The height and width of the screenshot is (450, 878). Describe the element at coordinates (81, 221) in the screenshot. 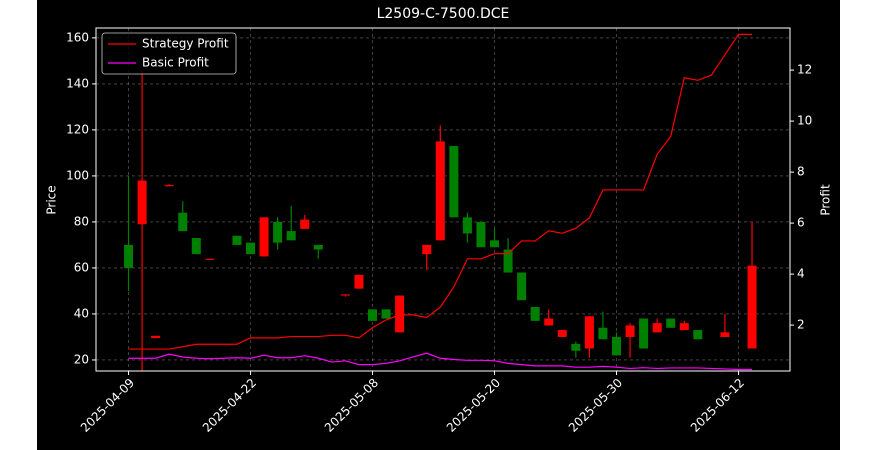

I see `y-tick-label: 80` at that location.